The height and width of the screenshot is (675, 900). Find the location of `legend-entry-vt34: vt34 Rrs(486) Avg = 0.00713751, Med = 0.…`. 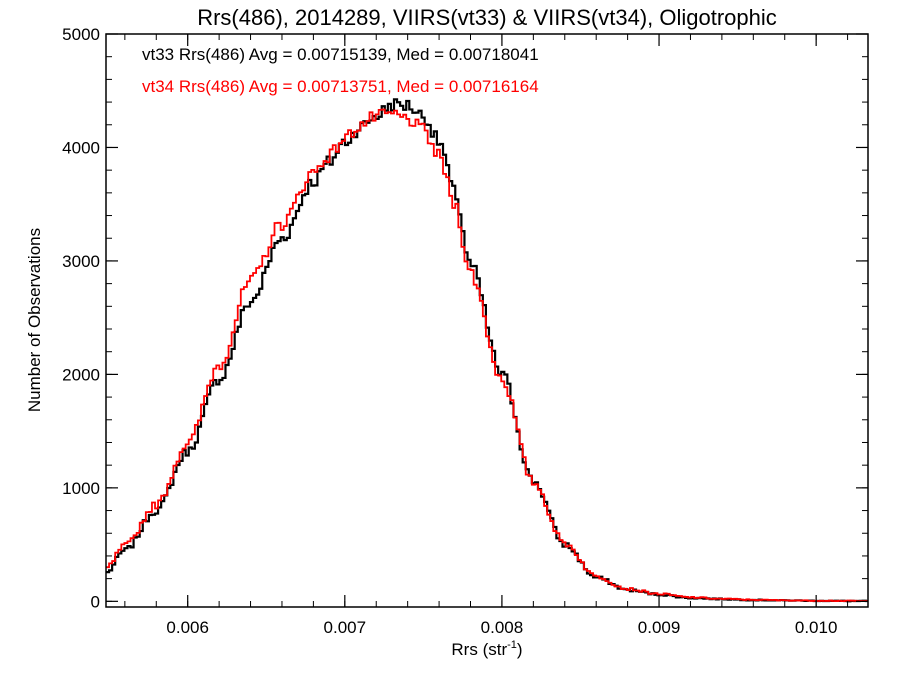

legend-entry-vt34: vt34 Rrs(486) Avg = 0.00713751, Med = 0.… is located at coordinates (340, 86).